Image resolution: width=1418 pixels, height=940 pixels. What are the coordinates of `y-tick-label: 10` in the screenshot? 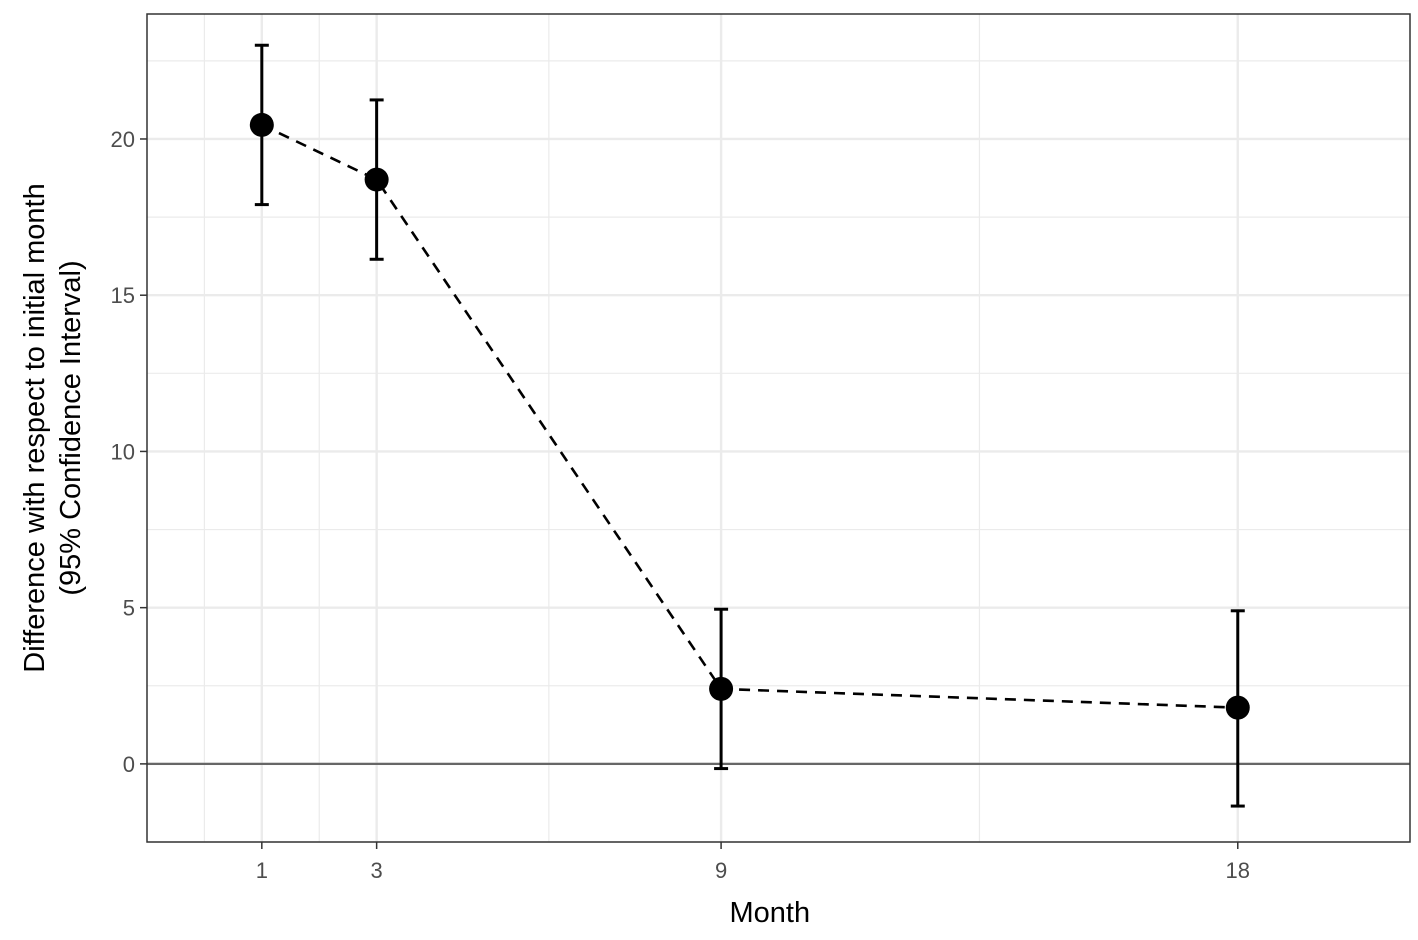 It's located at (123, 451).